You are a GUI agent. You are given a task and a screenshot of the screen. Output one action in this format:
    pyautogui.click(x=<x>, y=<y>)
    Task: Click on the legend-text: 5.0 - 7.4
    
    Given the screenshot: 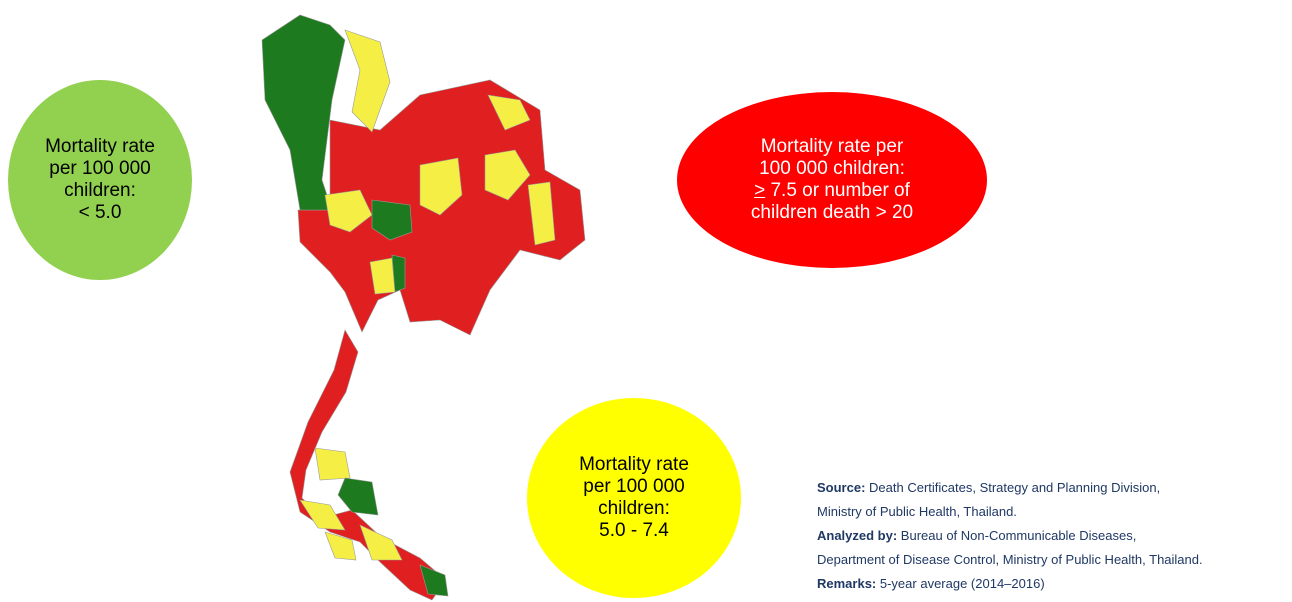 What is the action you would take?
    pyautogui.click(x=634, y=530)
    